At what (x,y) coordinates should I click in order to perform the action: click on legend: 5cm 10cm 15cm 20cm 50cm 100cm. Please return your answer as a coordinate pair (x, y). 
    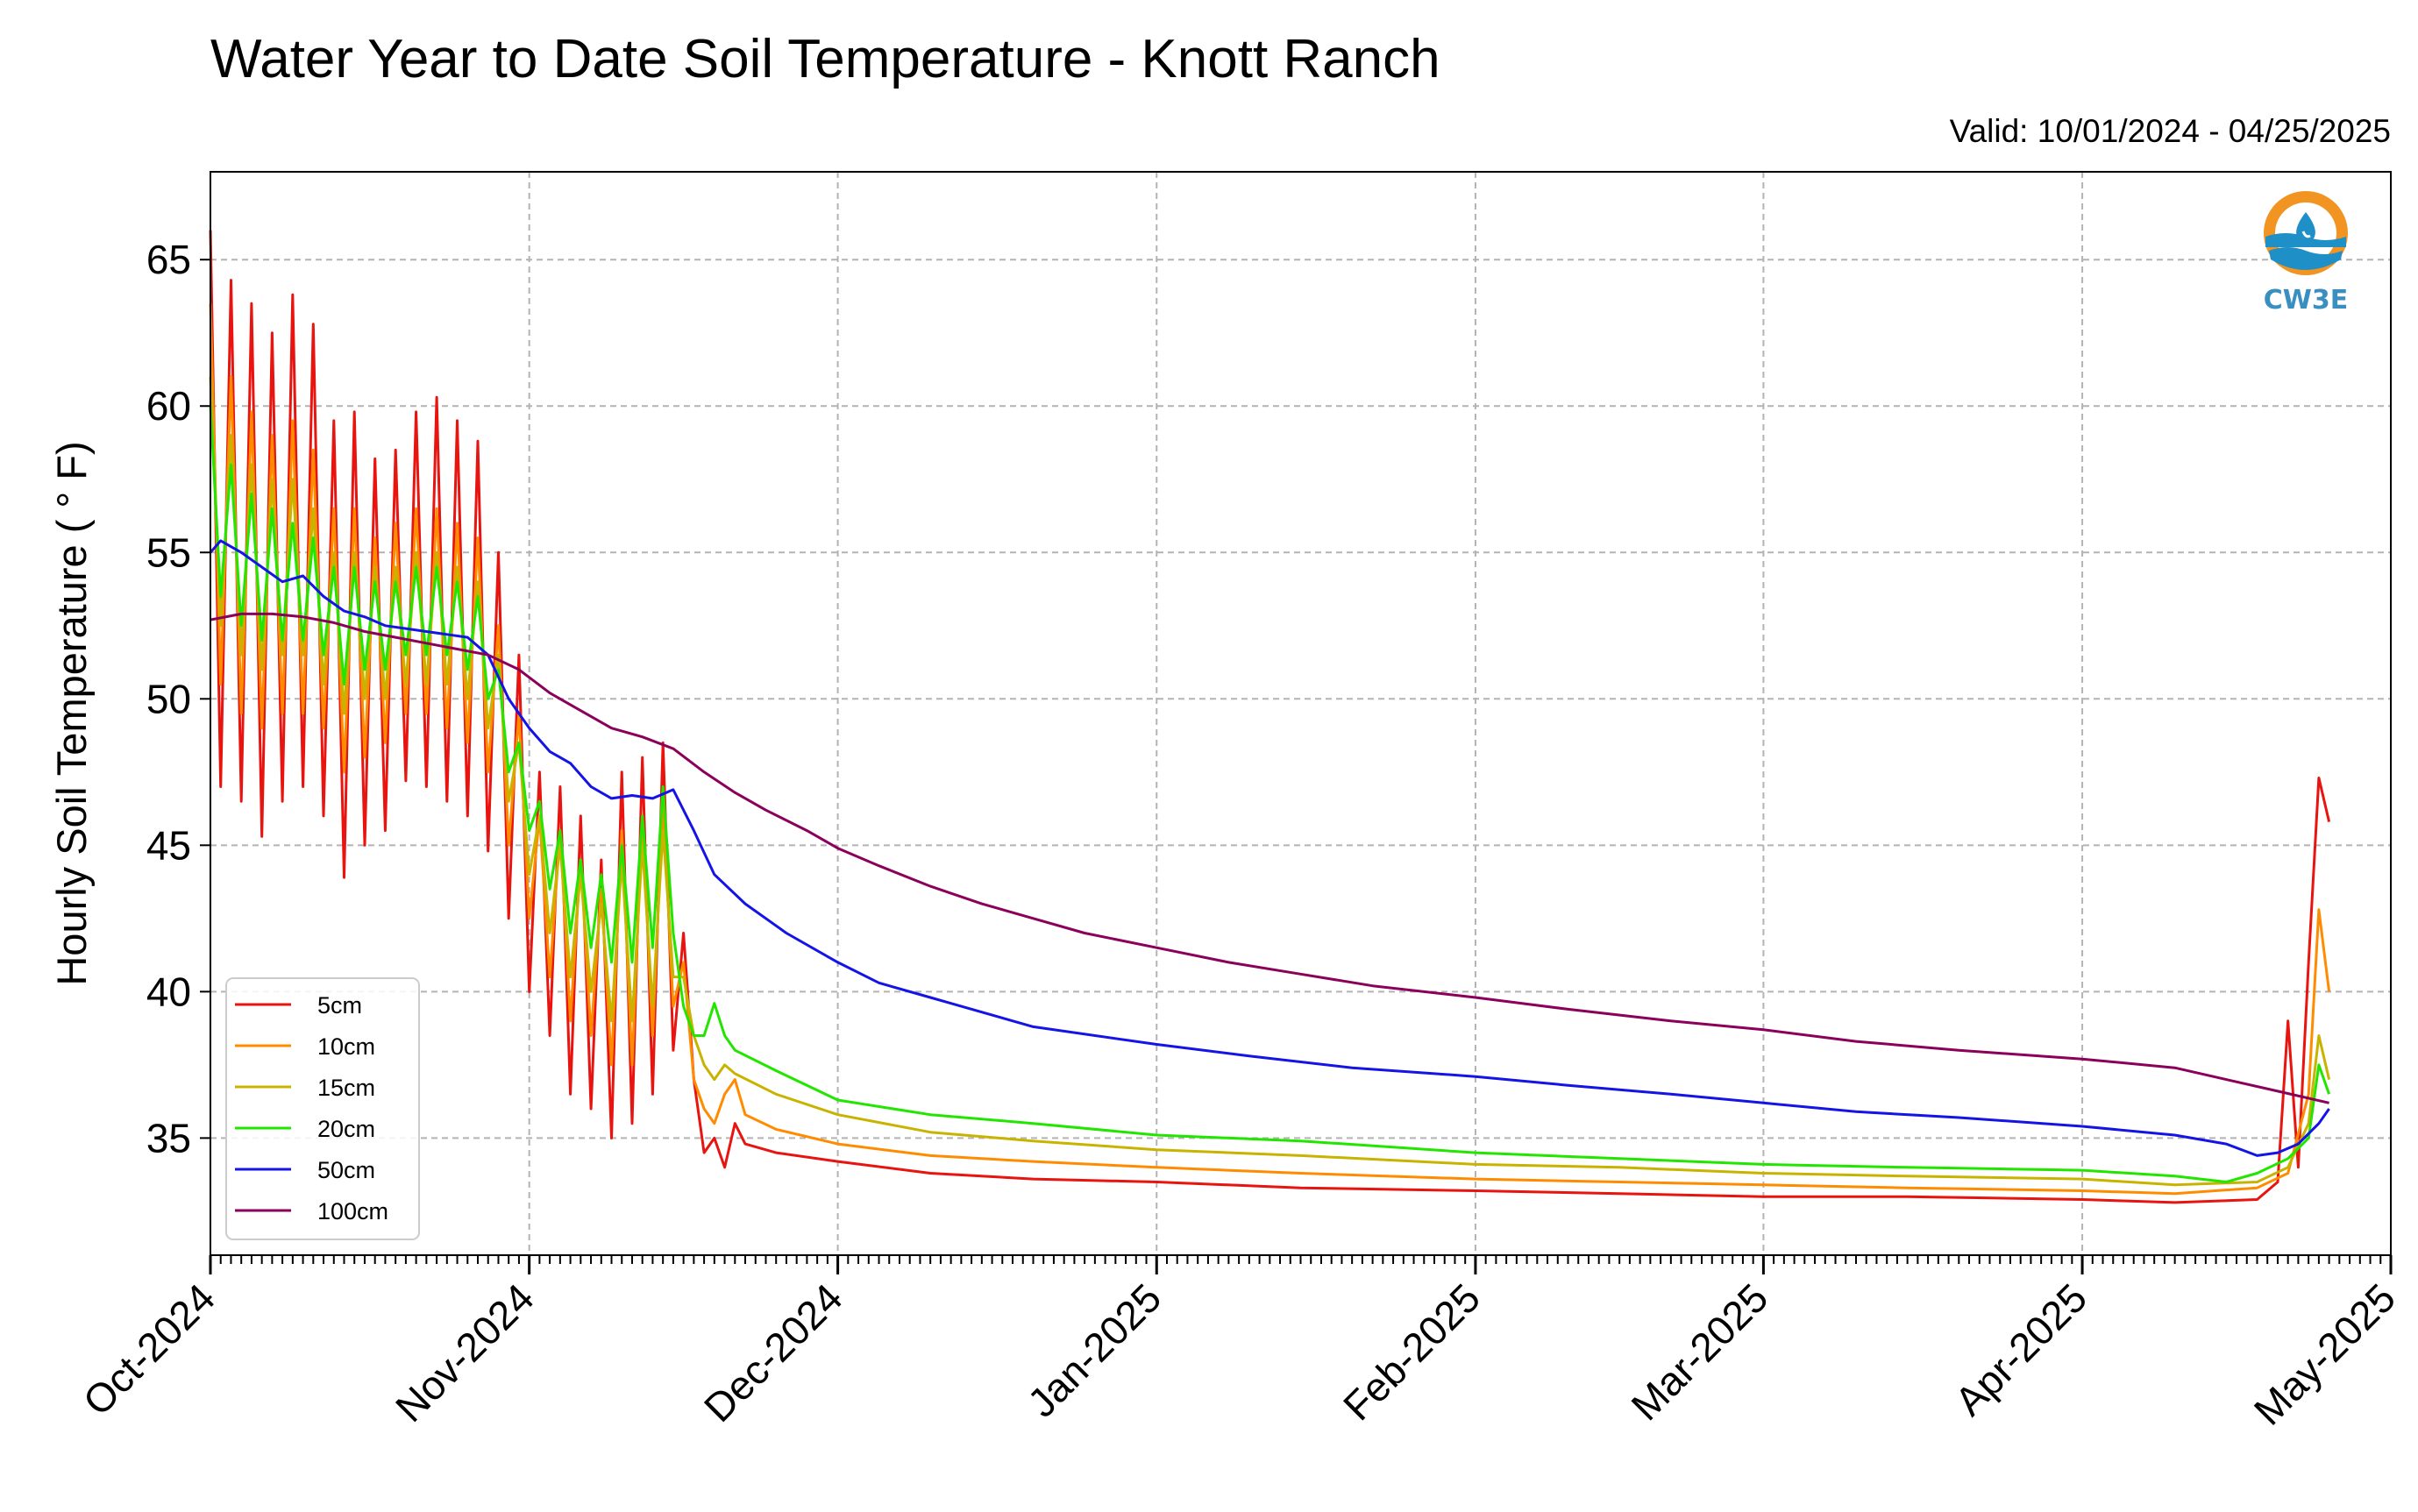
    Looking at the image, I should click on (322, 1108).